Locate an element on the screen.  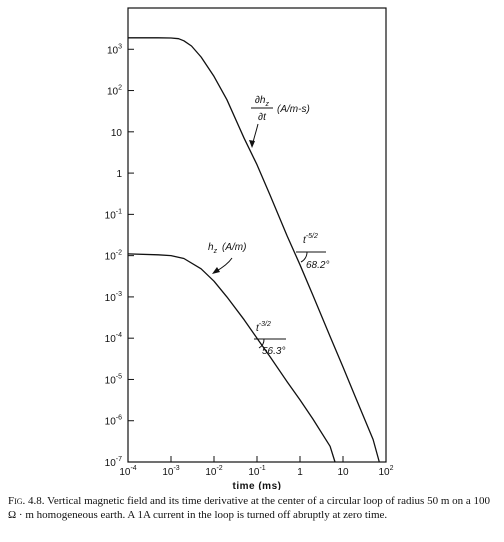
hz-label: hz is located at coordinates (213, 248).